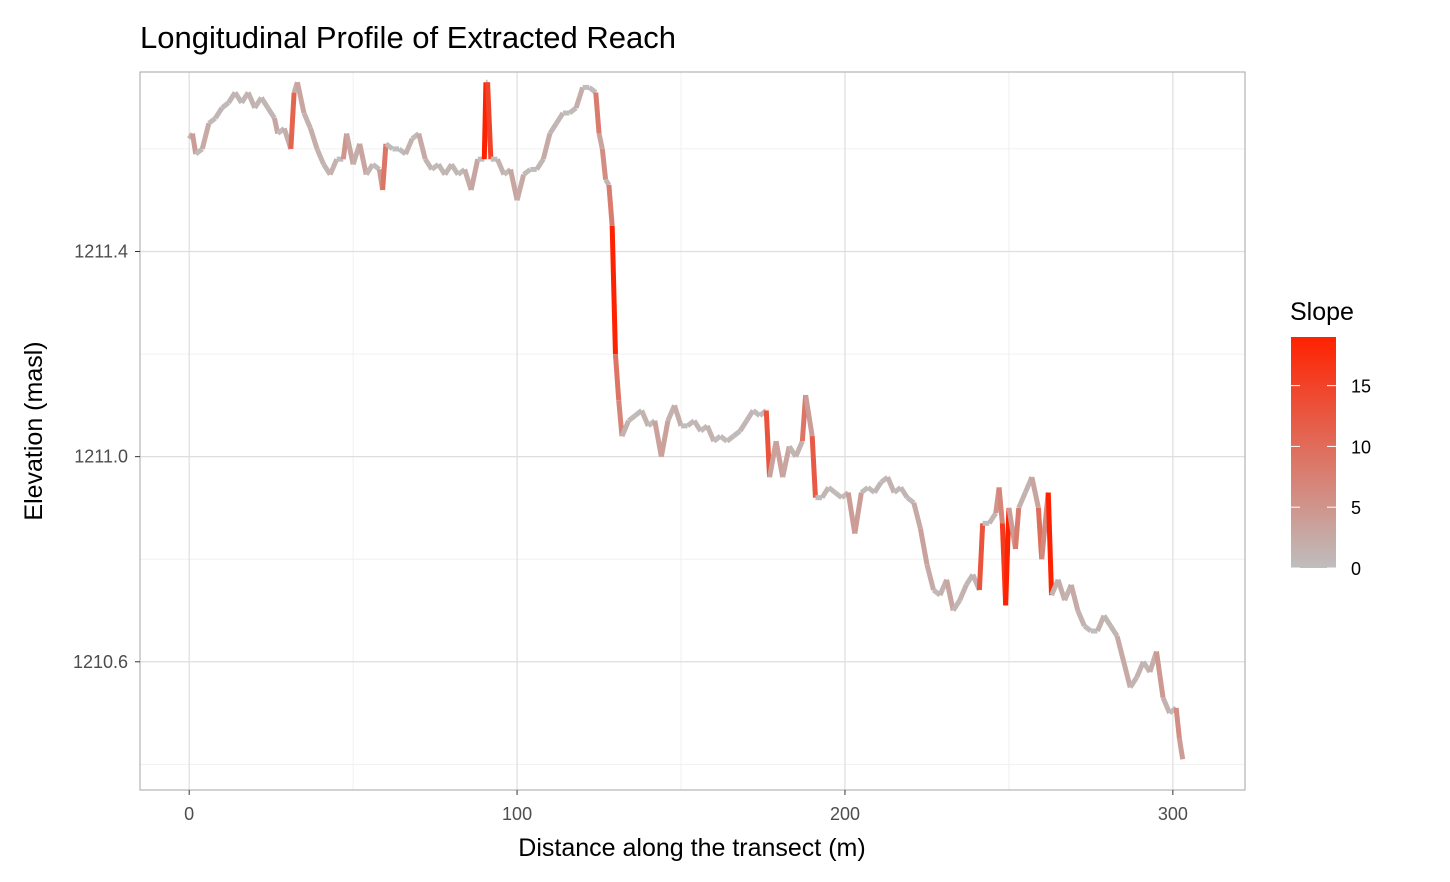 The image size is (1450, 882). What do you see at coordinates (691, 848) in the screenshot?
I see `x-axis-title: Distance along the transect (m)` at bounding box center [691, 848].